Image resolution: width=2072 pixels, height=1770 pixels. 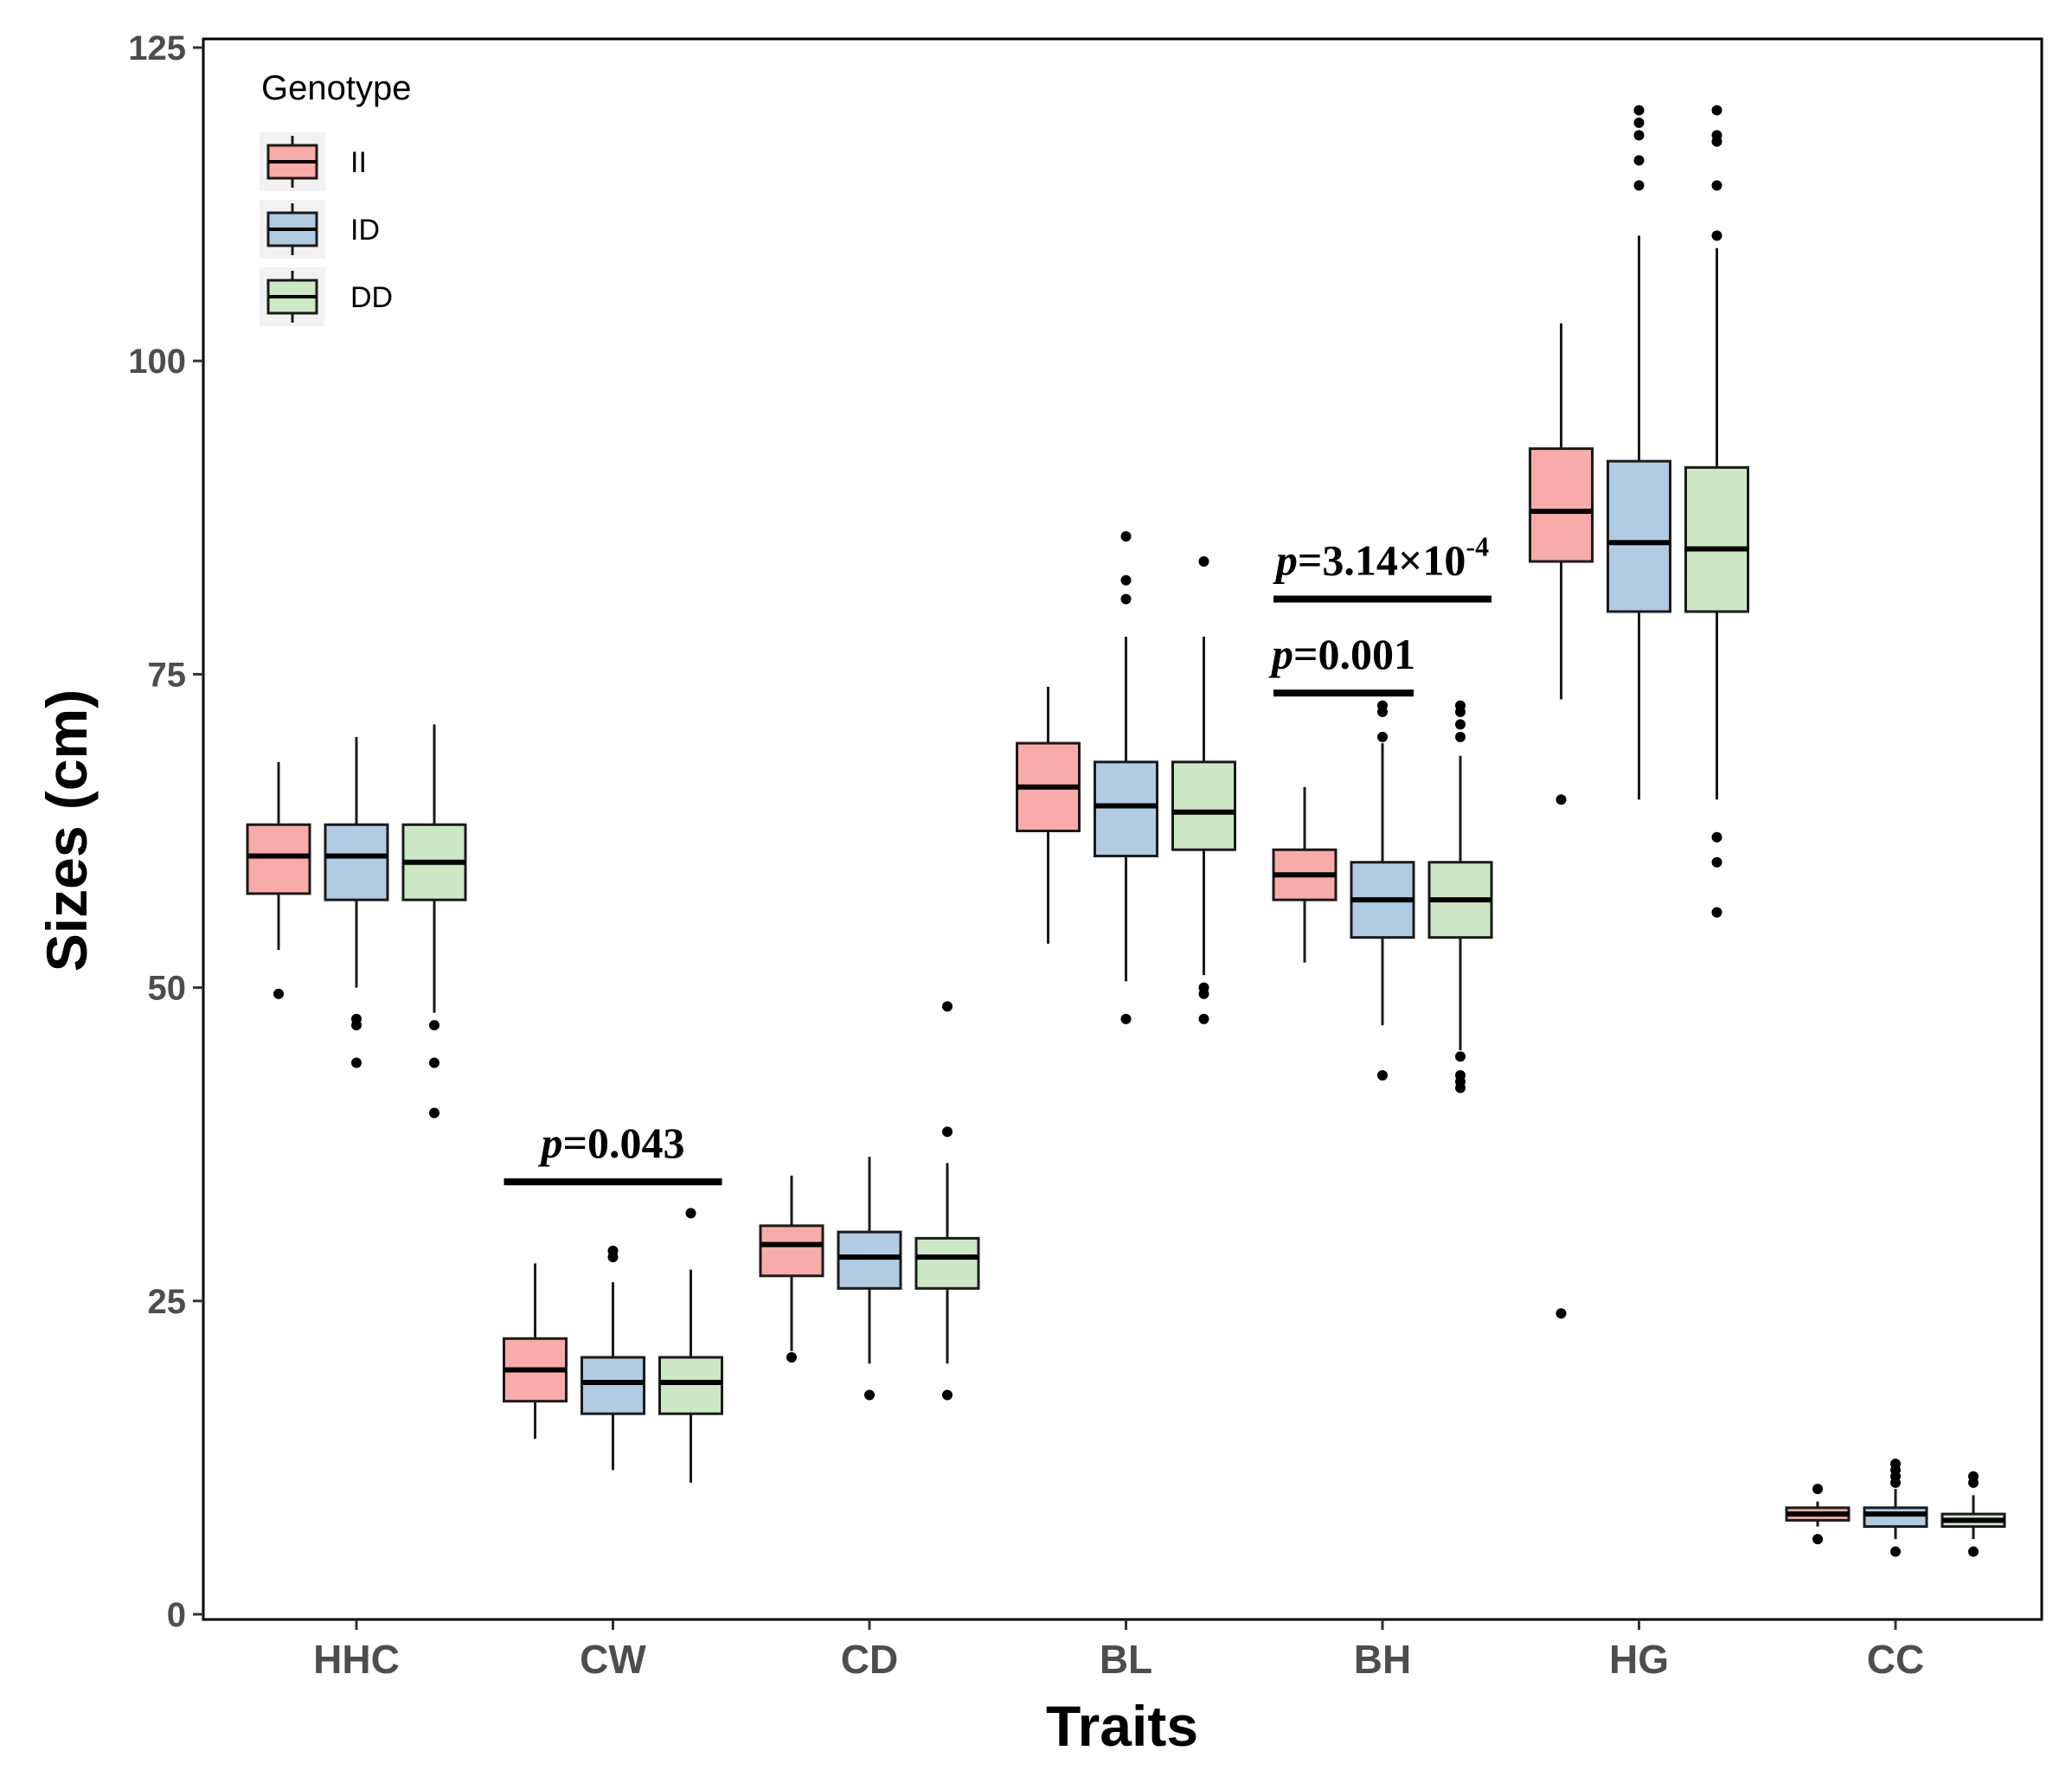 I want to click on legend-title: Genotype, so click(x=336, y=88).